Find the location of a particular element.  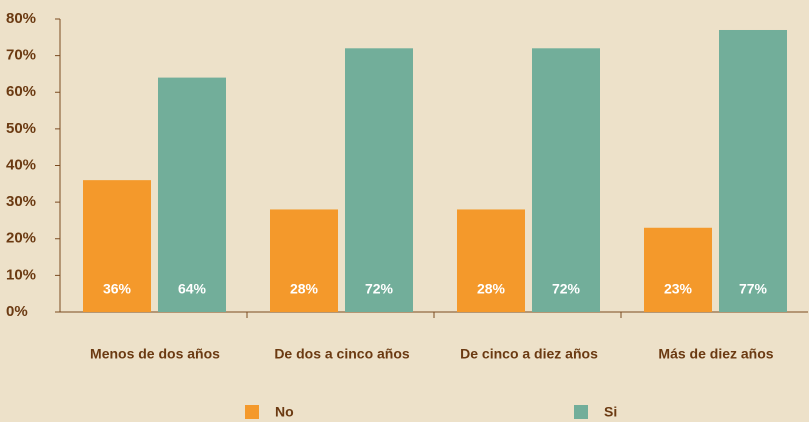

legend-label: Si is located at coordinates (610, 412).